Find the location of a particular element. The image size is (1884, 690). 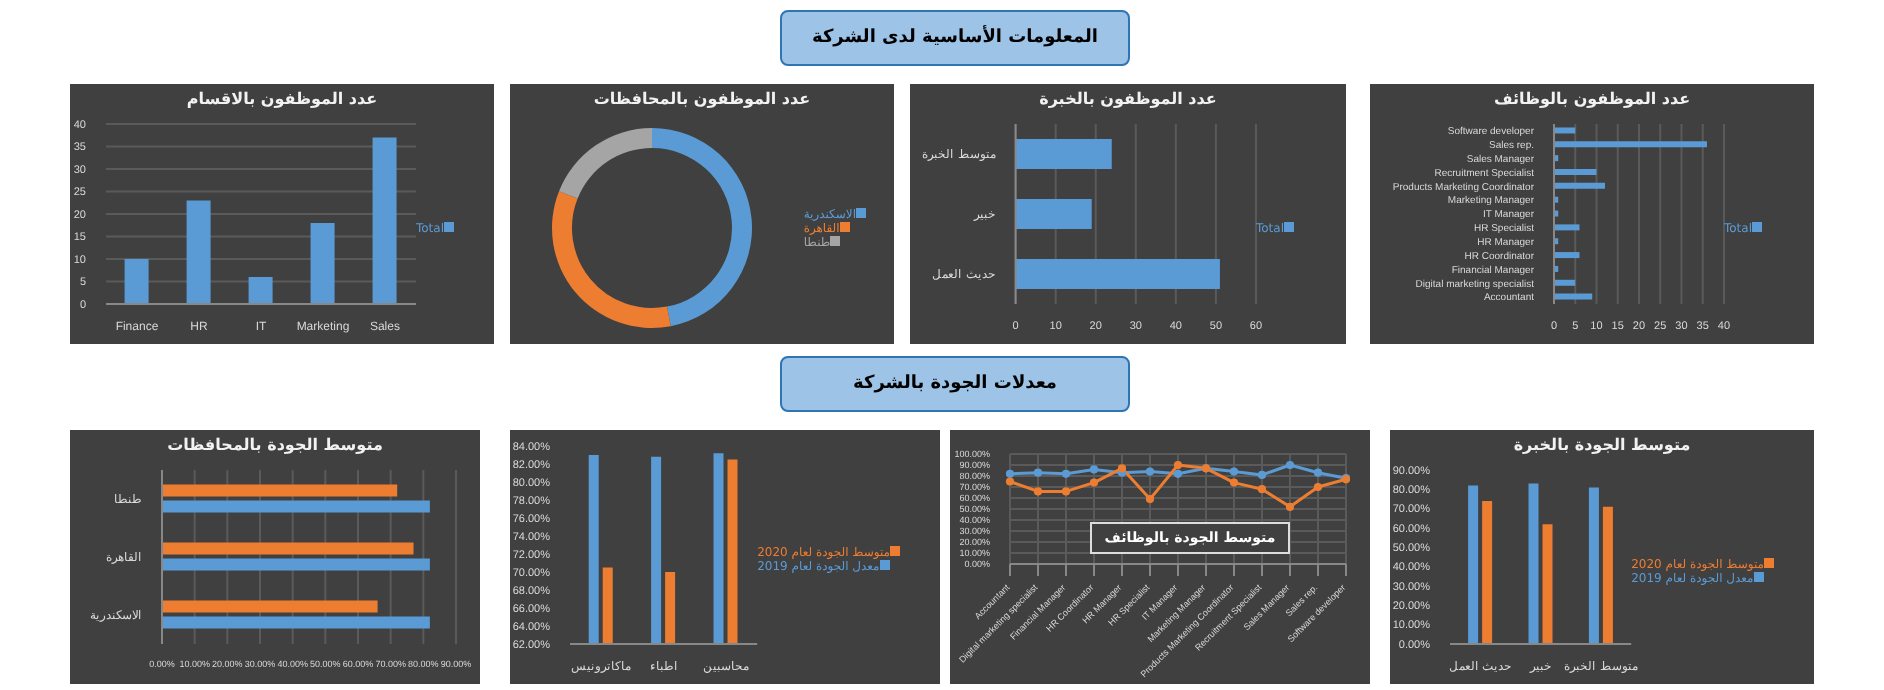

chart-title: عدد الموظفون بالخبرة is located at coordinates (1128, 100).